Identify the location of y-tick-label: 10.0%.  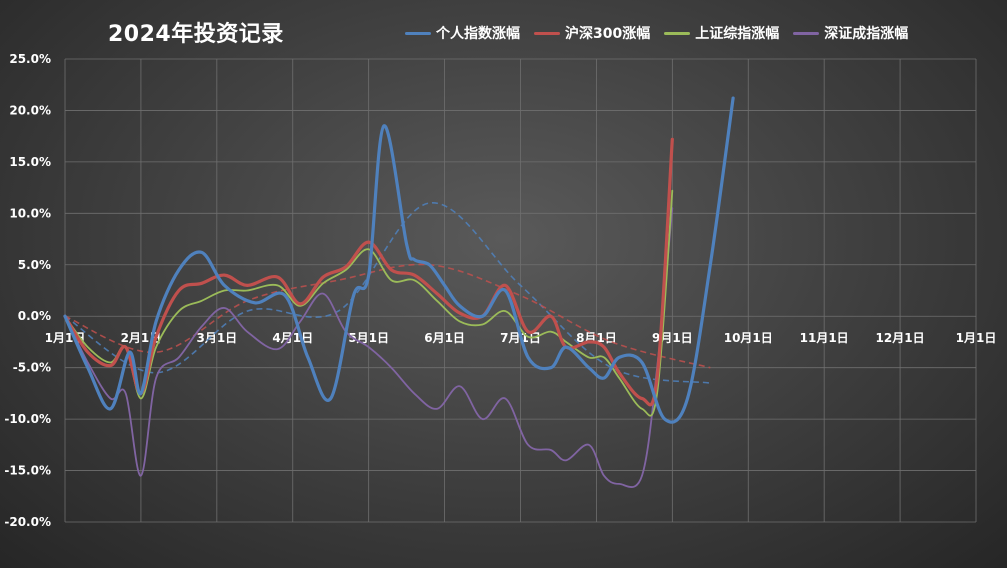
(30, 213).